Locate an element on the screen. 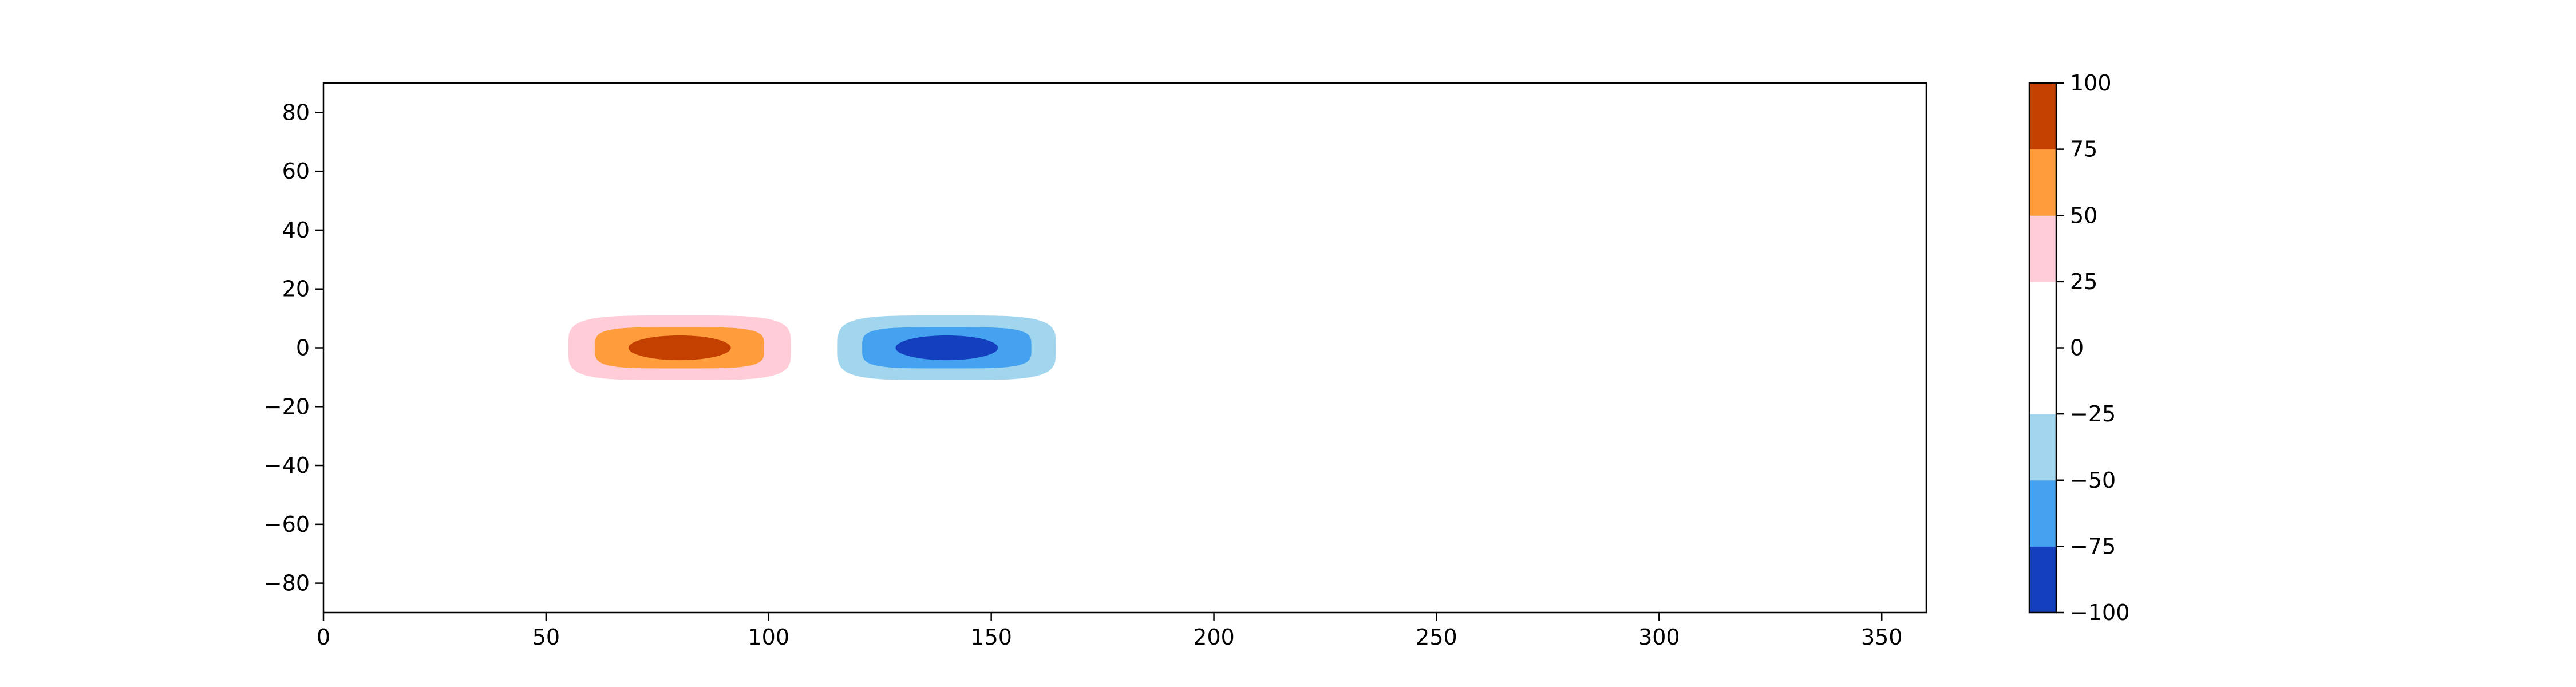 The height and width of the screenshot is (687, 2576). colorbar-tick-label: 25 is located at coordinates (2083, 281).